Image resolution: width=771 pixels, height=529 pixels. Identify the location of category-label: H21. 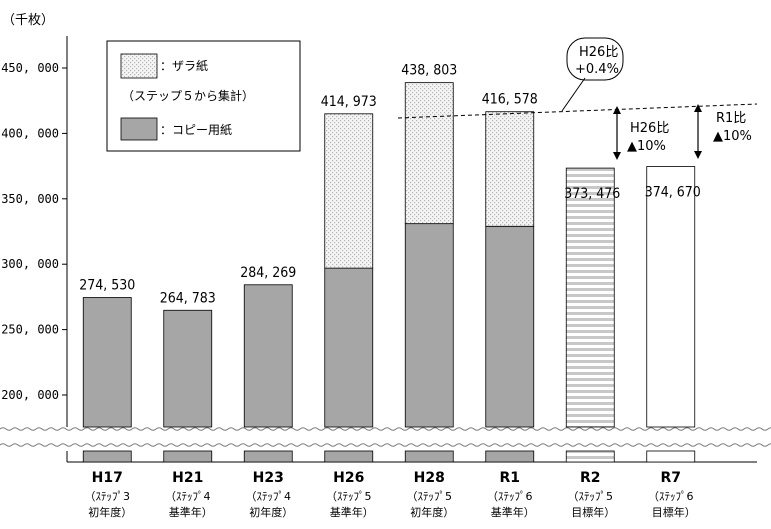
(187, 478).